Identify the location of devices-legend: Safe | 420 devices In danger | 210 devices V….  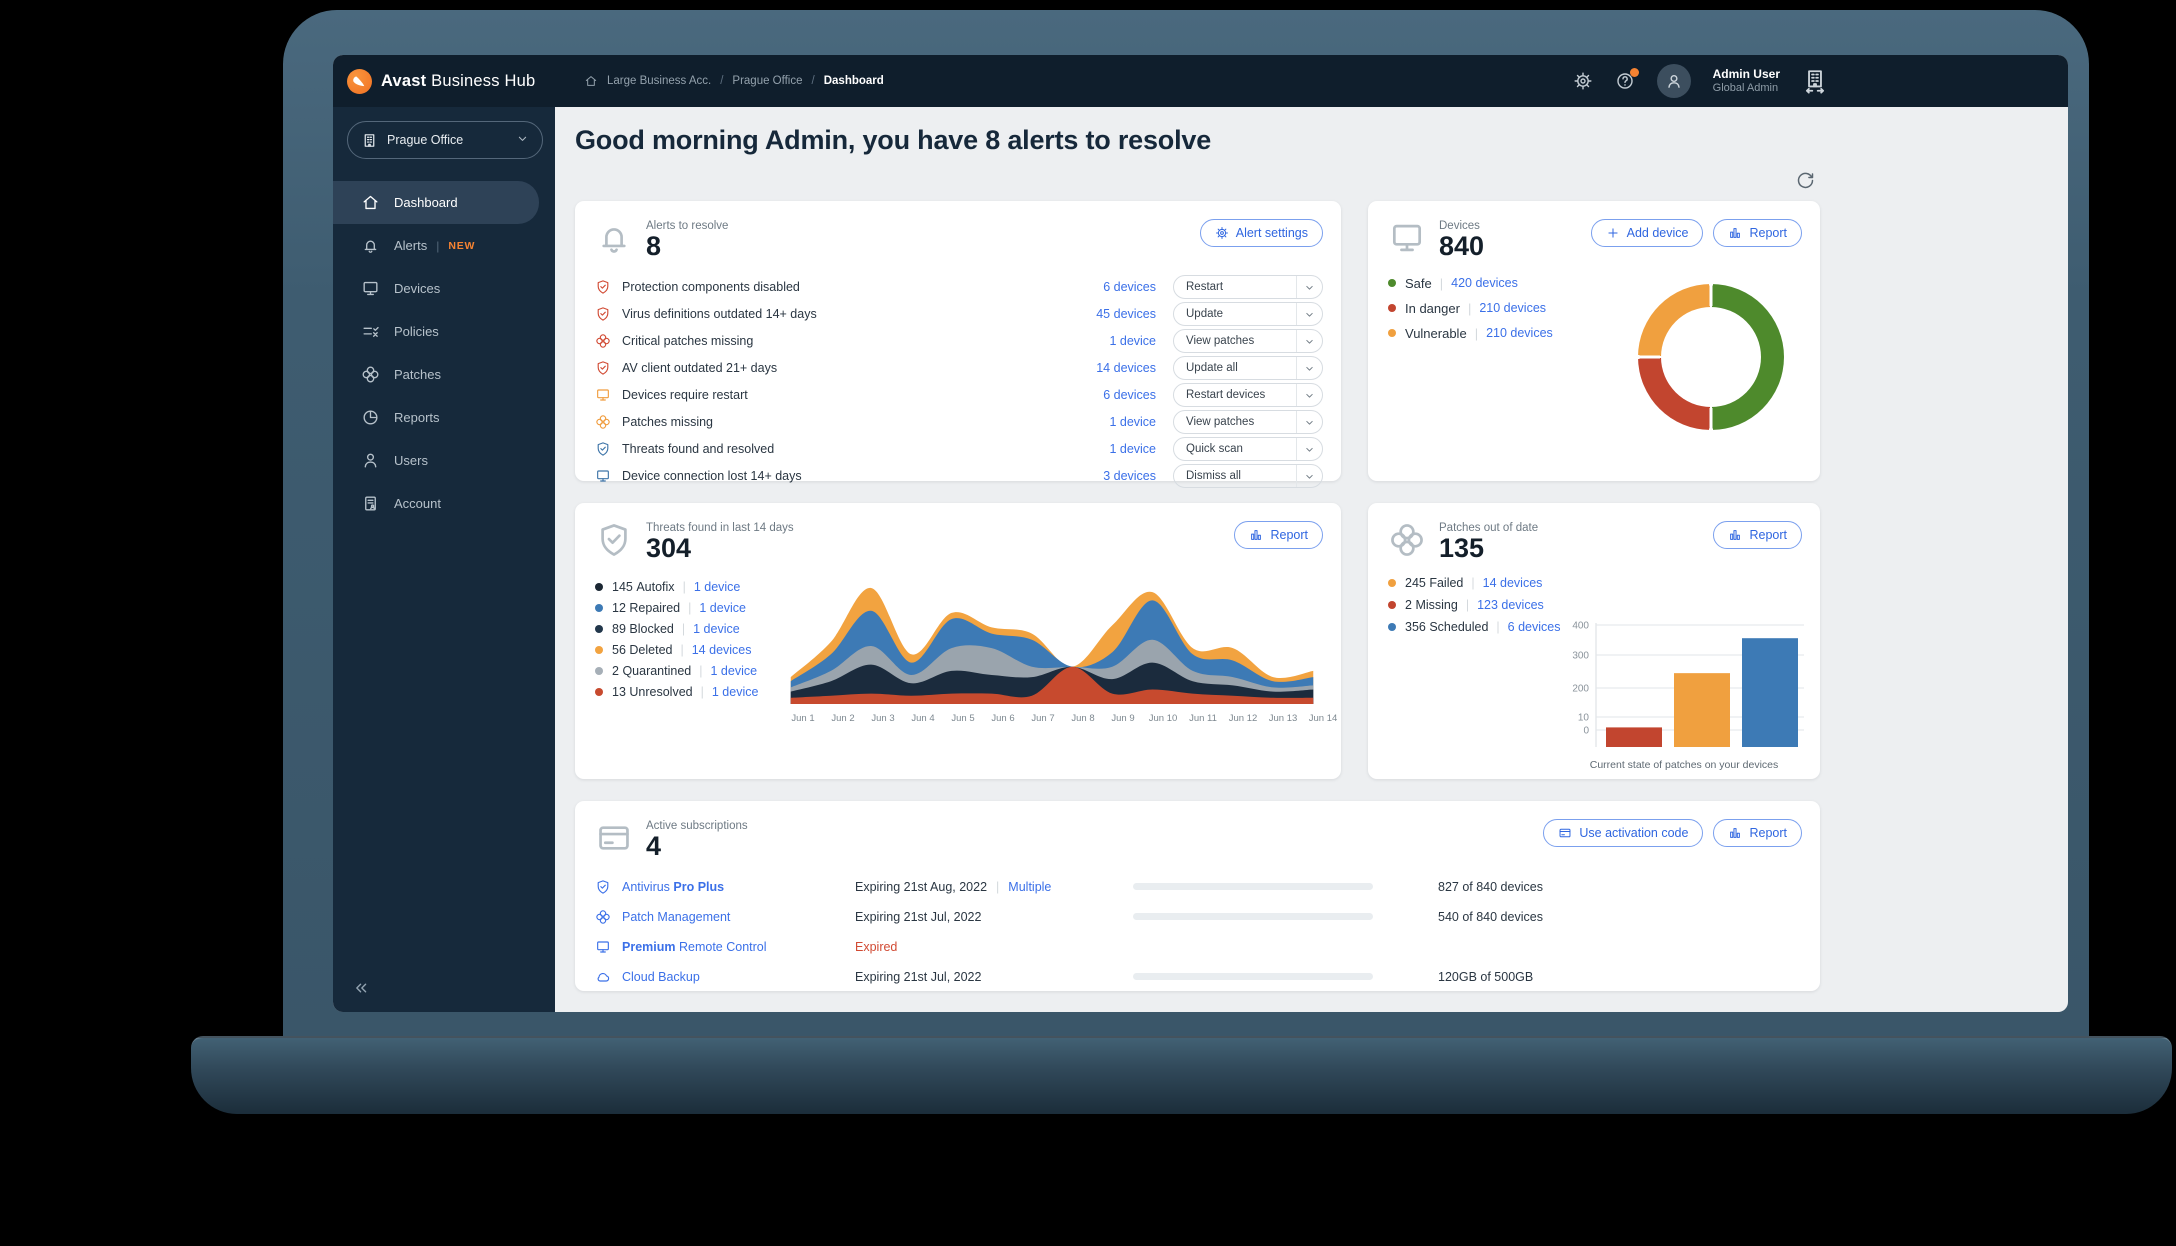
(1470, 353).